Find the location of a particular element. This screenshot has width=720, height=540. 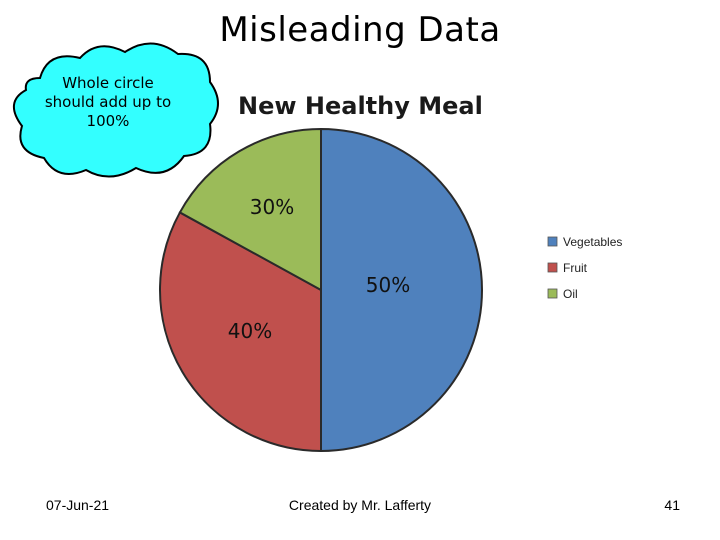

legend-swatch-fruit is located at coordinates (552, 267).